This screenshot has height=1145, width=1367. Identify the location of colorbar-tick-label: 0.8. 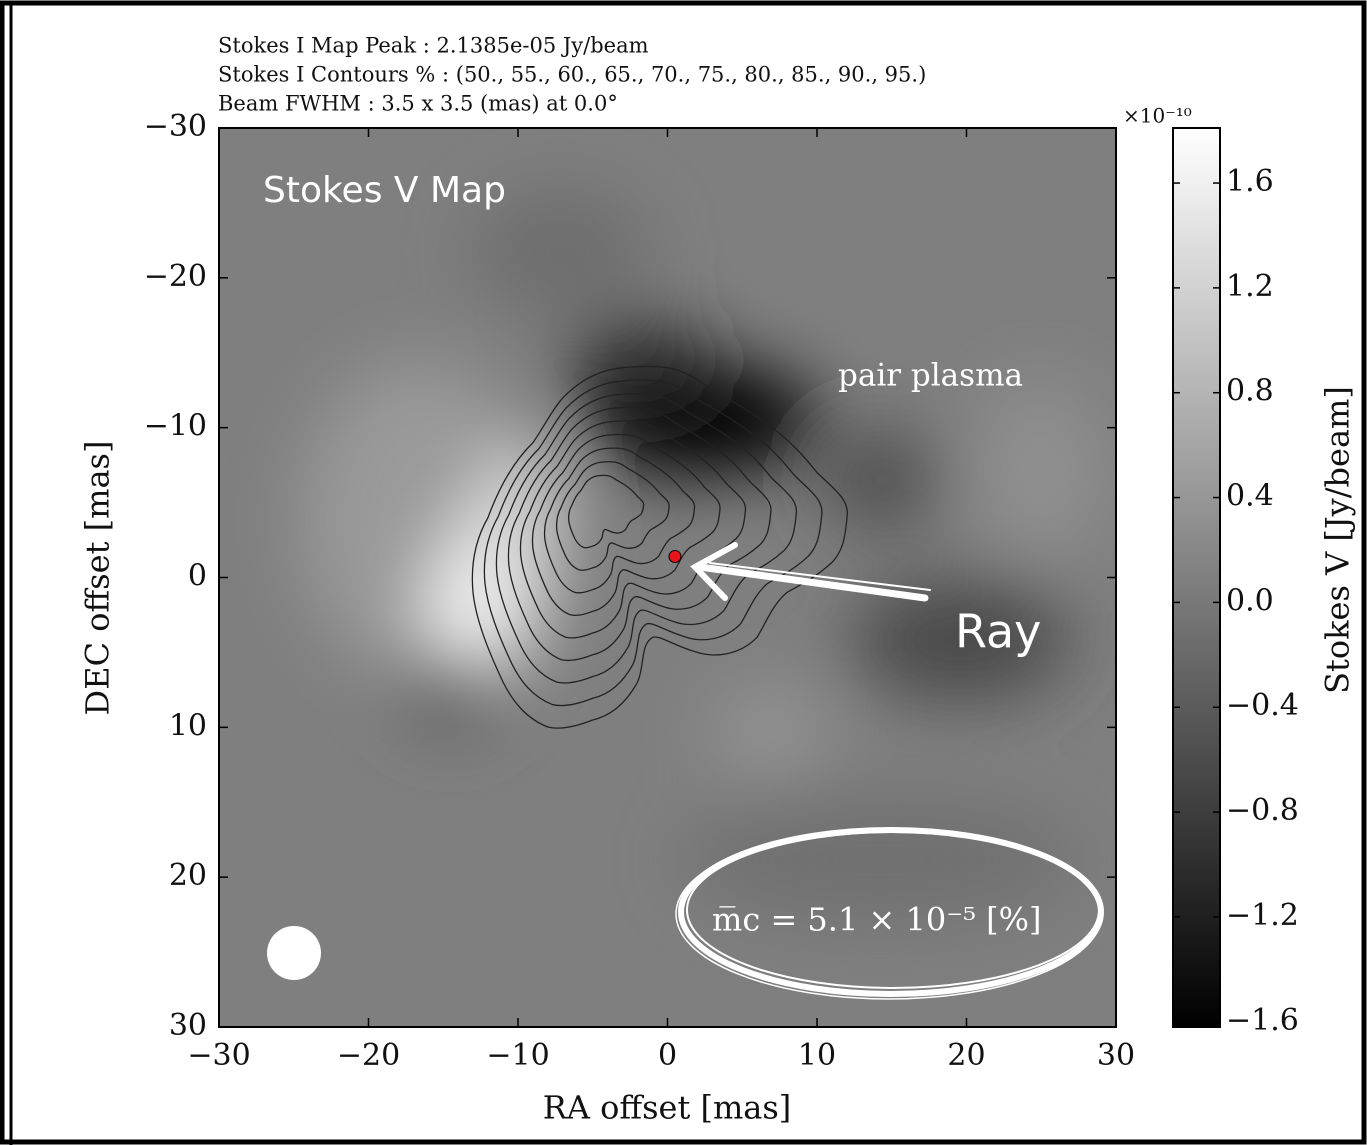
(1250, 391).